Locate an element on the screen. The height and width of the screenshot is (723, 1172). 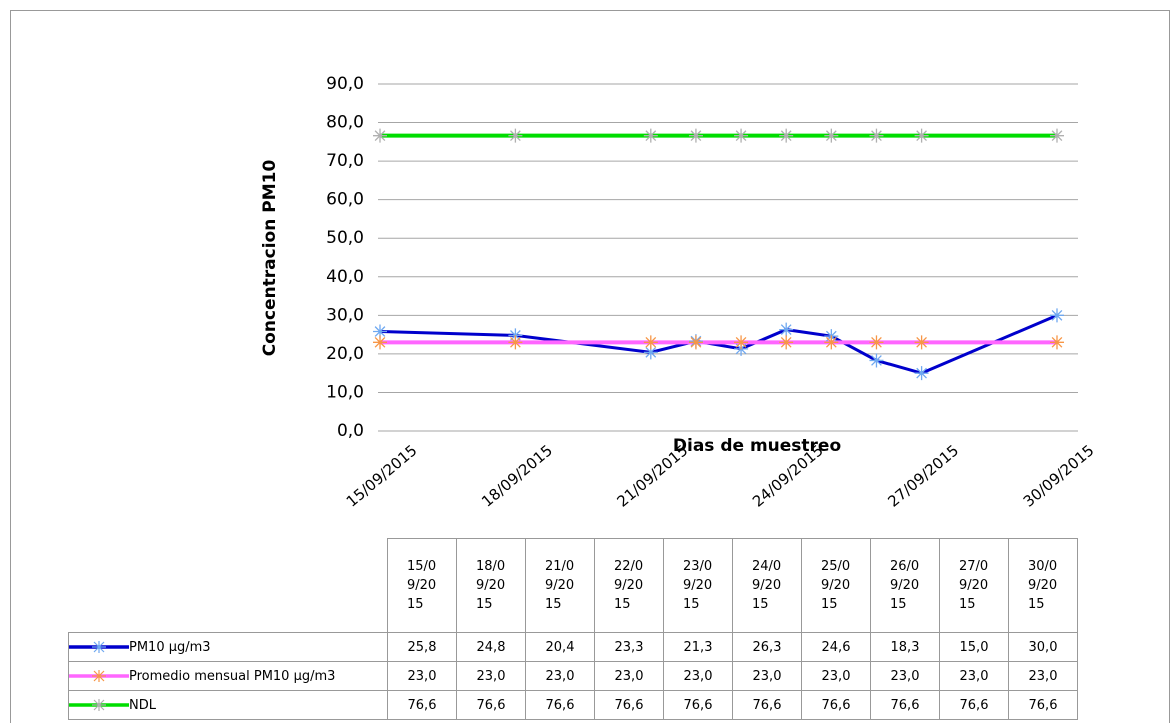
table-header-cell: 30/09/2015 is located at coordinates (1043, 585).